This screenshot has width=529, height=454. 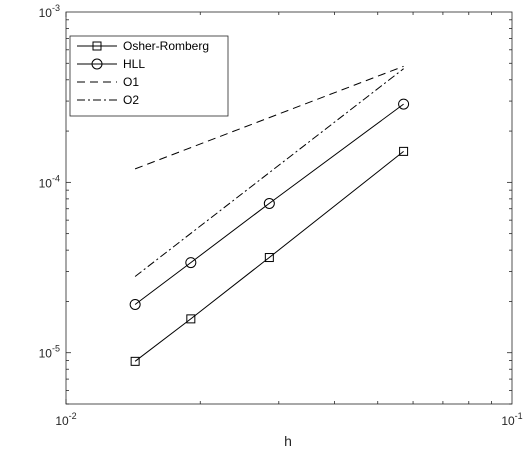 I want to click on y-tick-label: 10⁻⁴, so click(x=49, y=181).